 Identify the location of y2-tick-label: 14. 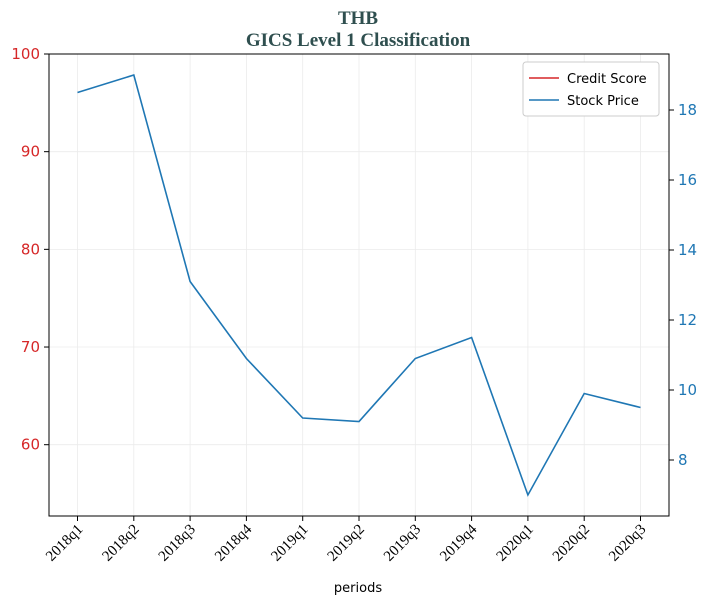
(687, 250).